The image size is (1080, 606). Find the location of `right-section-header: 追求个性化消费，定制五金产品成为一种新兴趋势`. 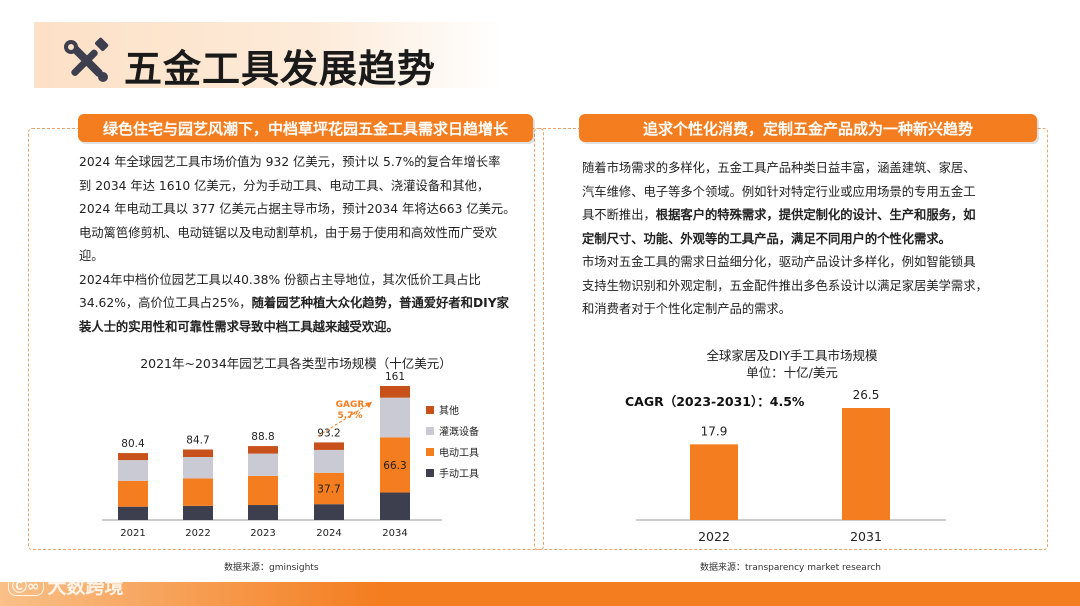

right-section-header: 追求个性化消费，定制五金产品成为一种新兴趋势 is located at coordinates (808, 128).